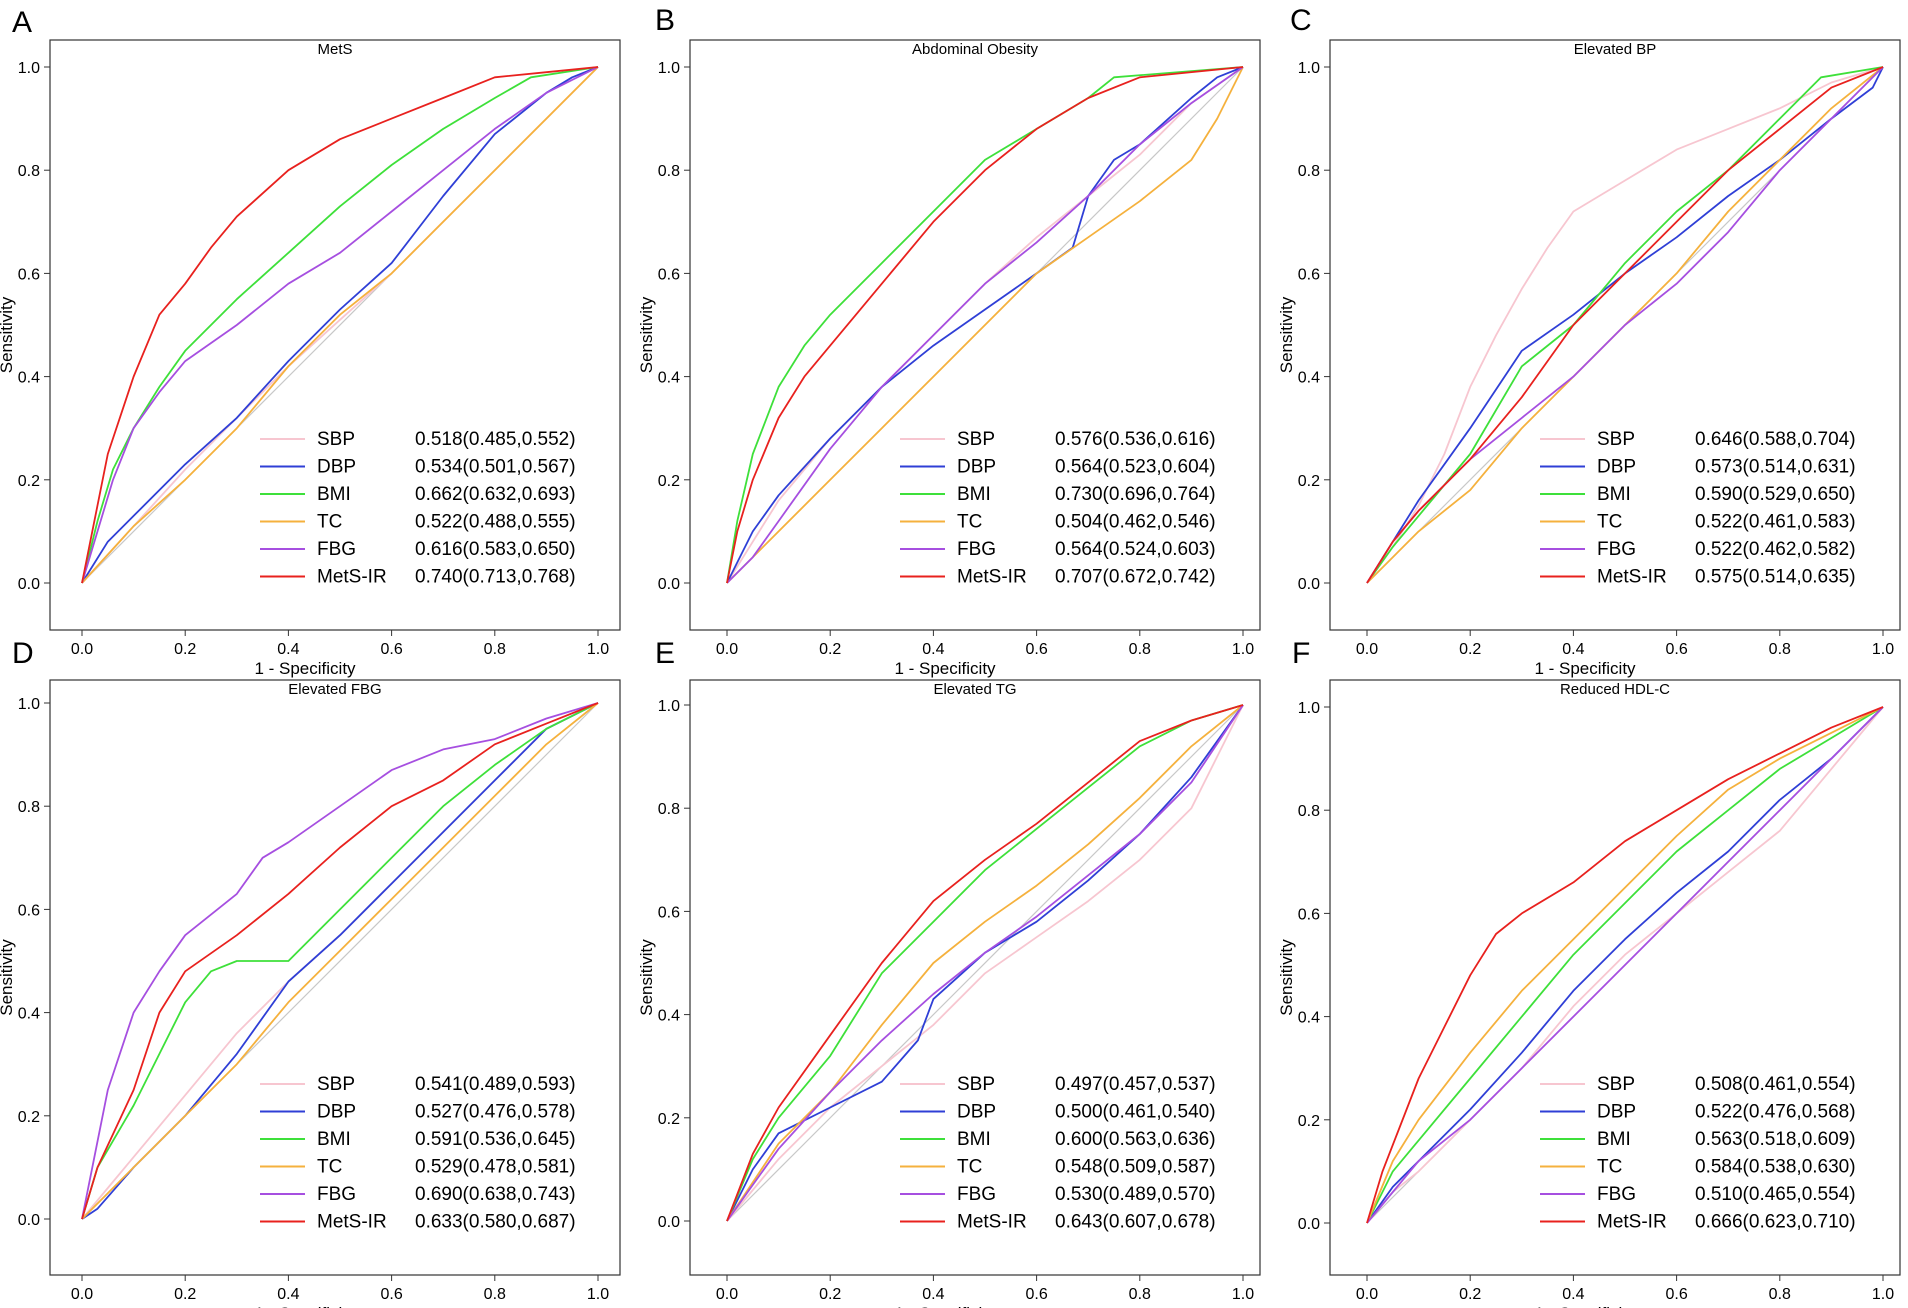  Describe the element at coordinates (1775, 1139) in the screenshot. I see `legend-auc-bmi: 0.563(0.518,0.609)` at that location.